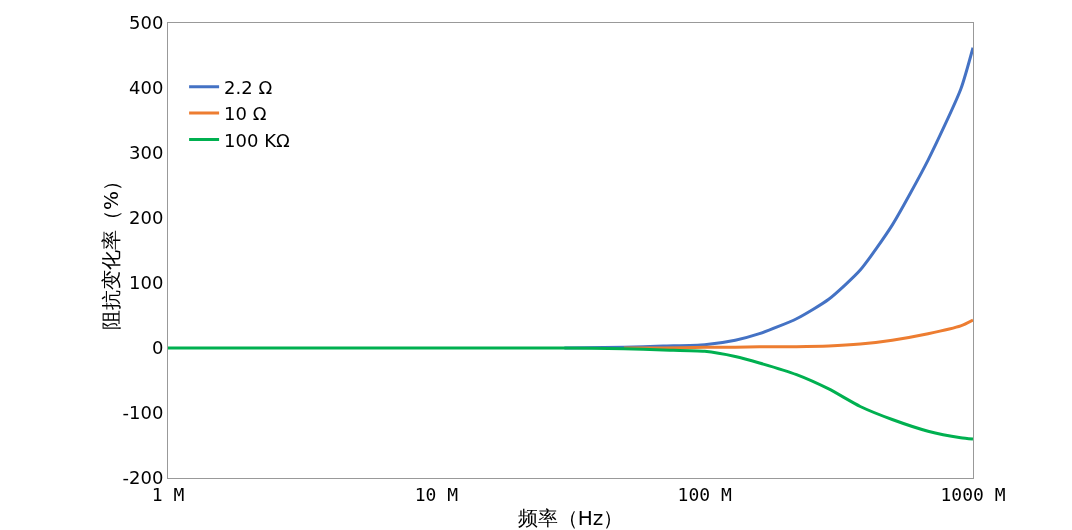  I want to click on x-tick-label: 1000 M, so click(973, 494).